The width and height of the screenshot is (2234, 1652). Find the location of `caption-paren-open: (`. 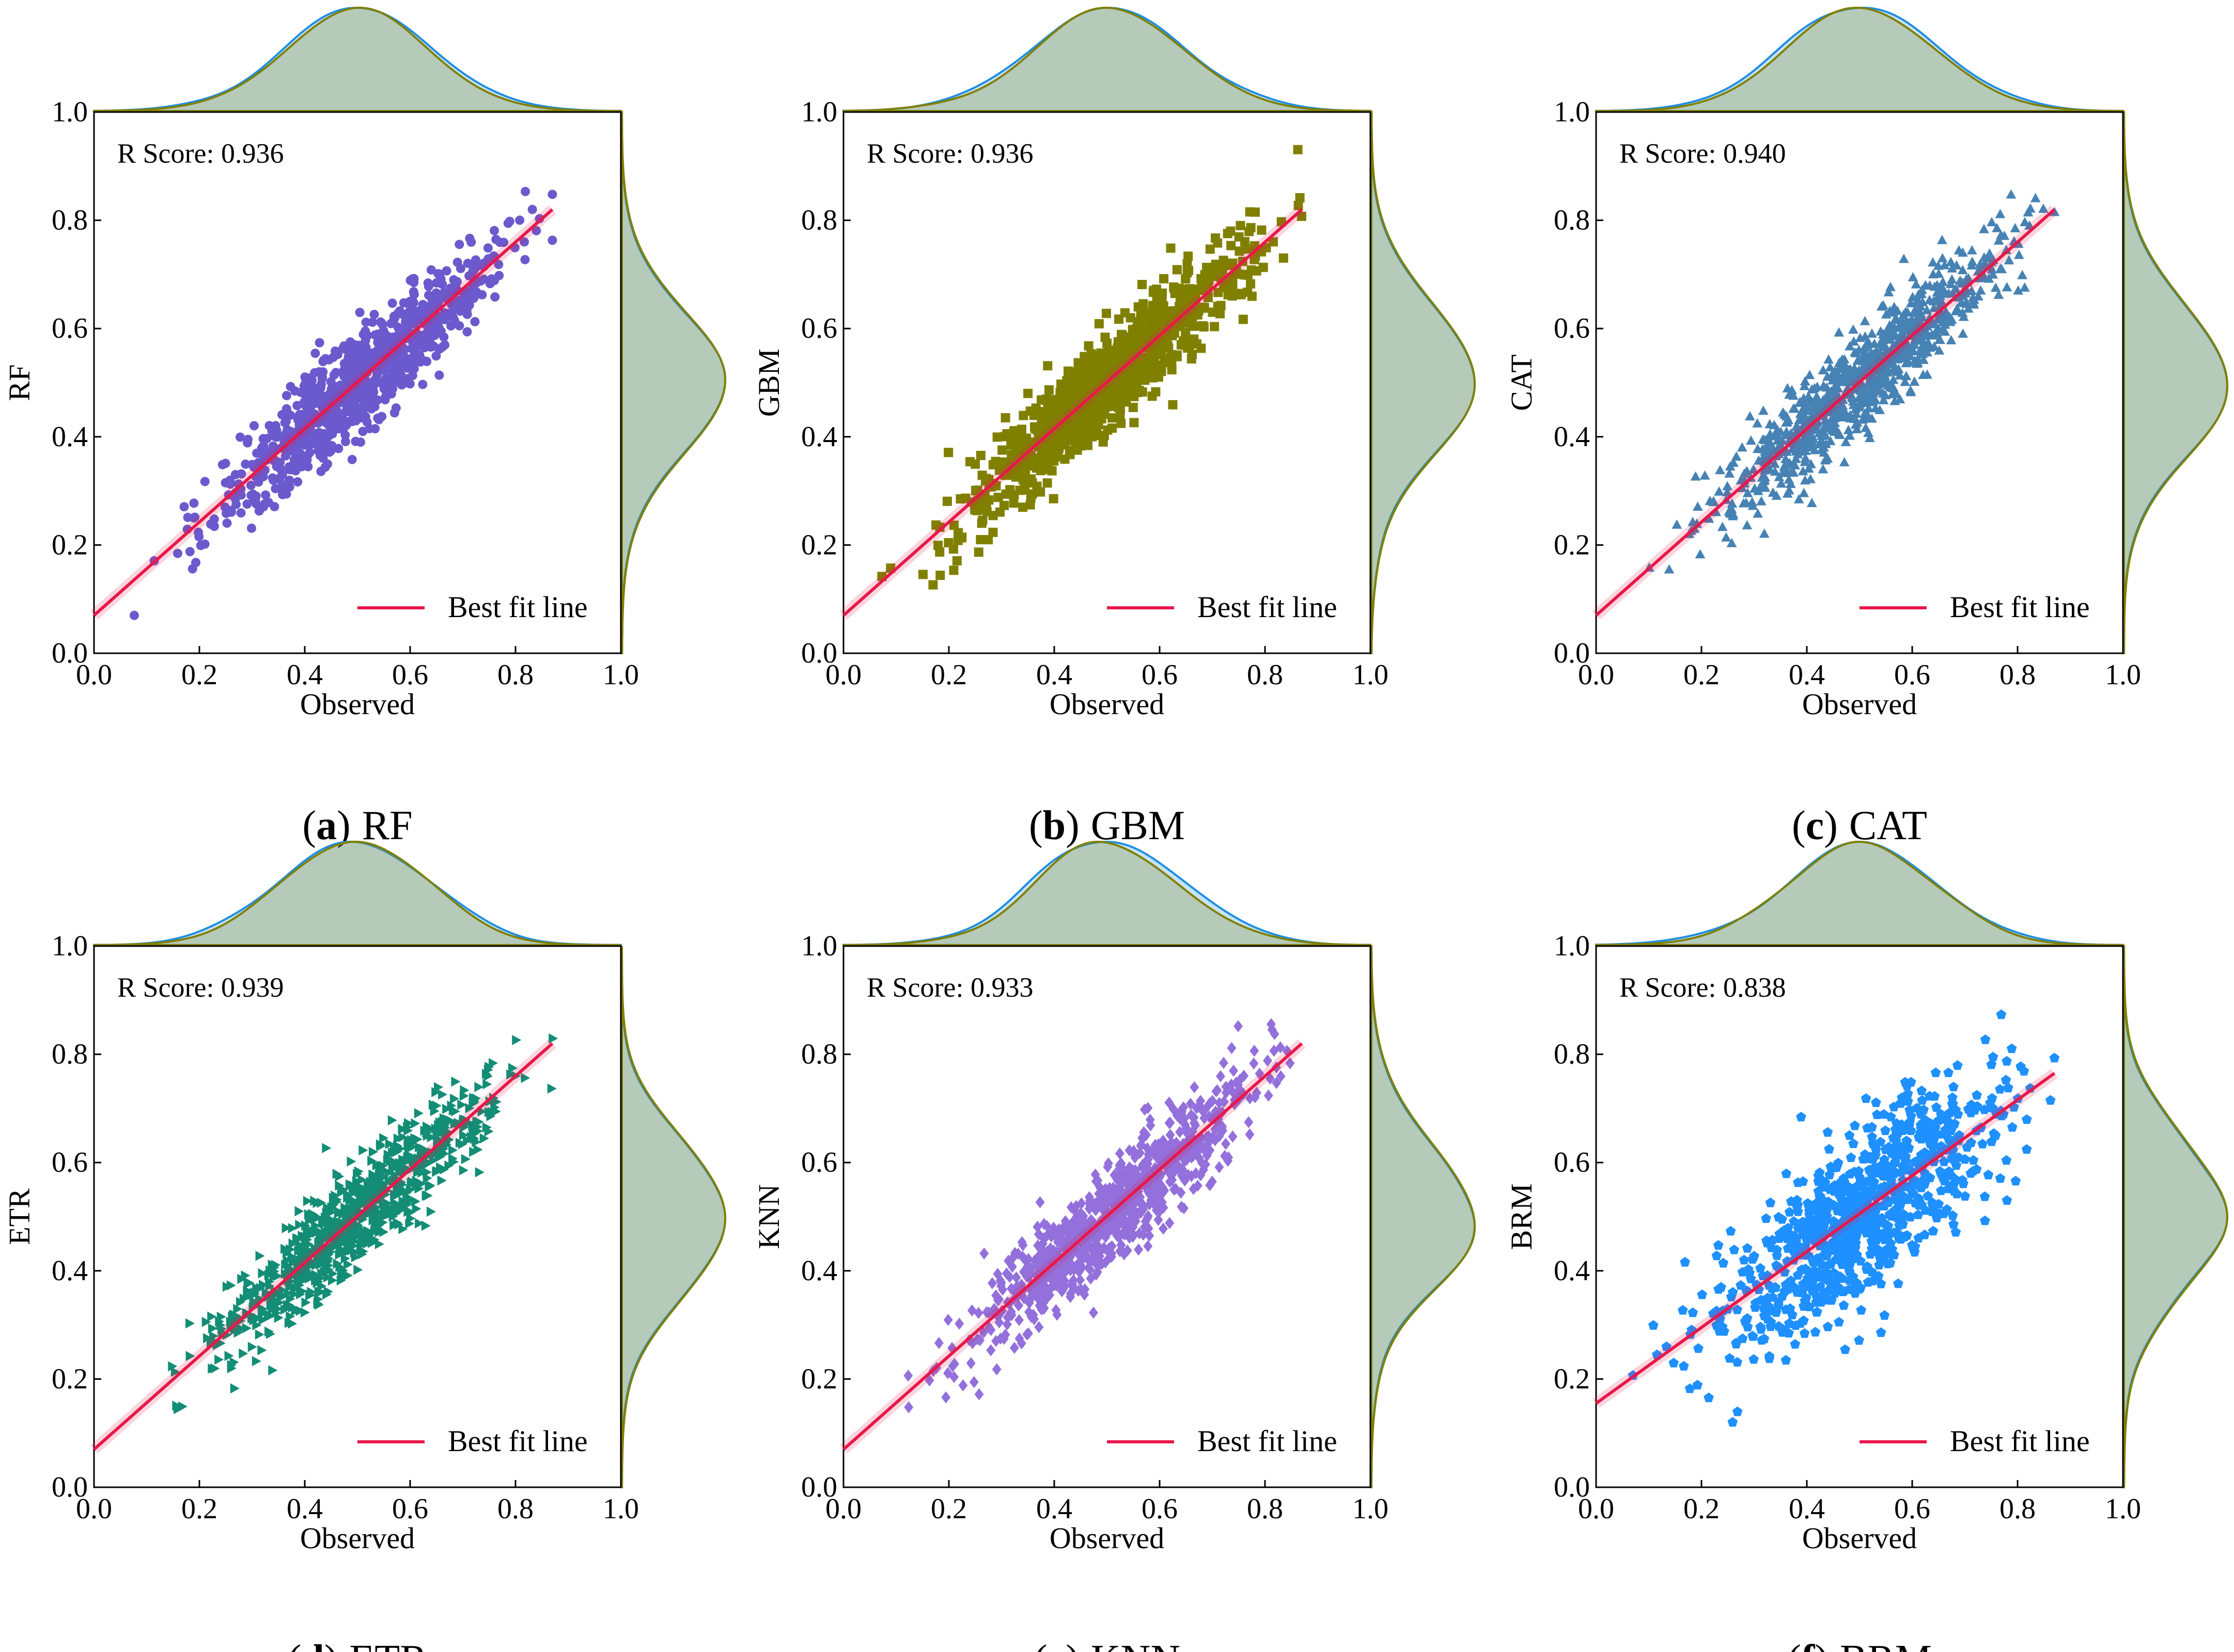

caption-paren-open: ( is located at coordinates (1799, 825).